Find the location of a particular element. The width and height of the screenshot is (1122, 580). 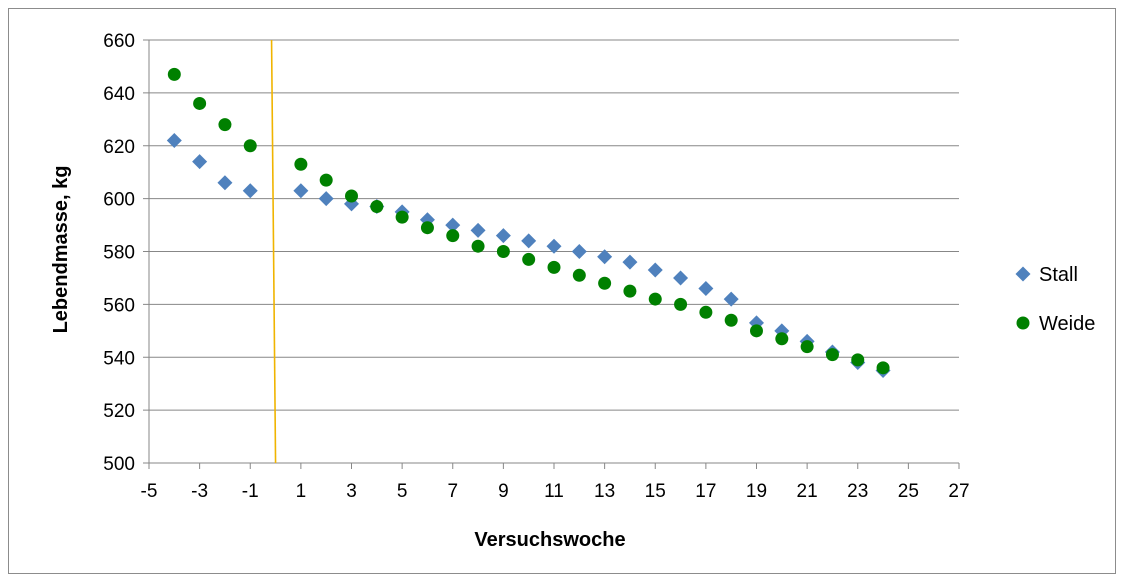

x-tick-label: 9 is located at coordinates (503, 491).